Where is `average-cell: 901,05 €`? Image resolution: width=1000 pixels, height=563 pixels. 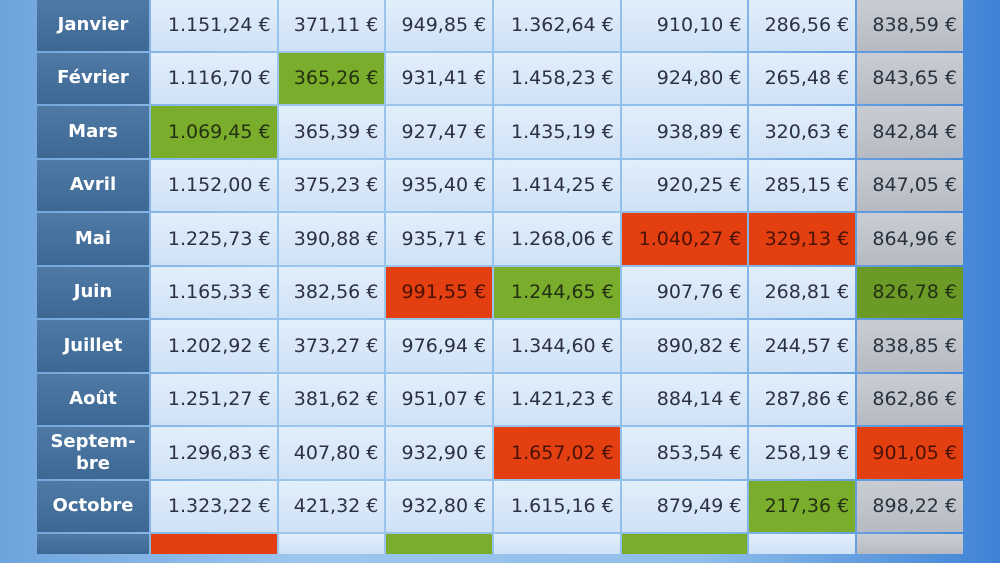
average-cell: 901,05 € is located at coordinates (910, 453).